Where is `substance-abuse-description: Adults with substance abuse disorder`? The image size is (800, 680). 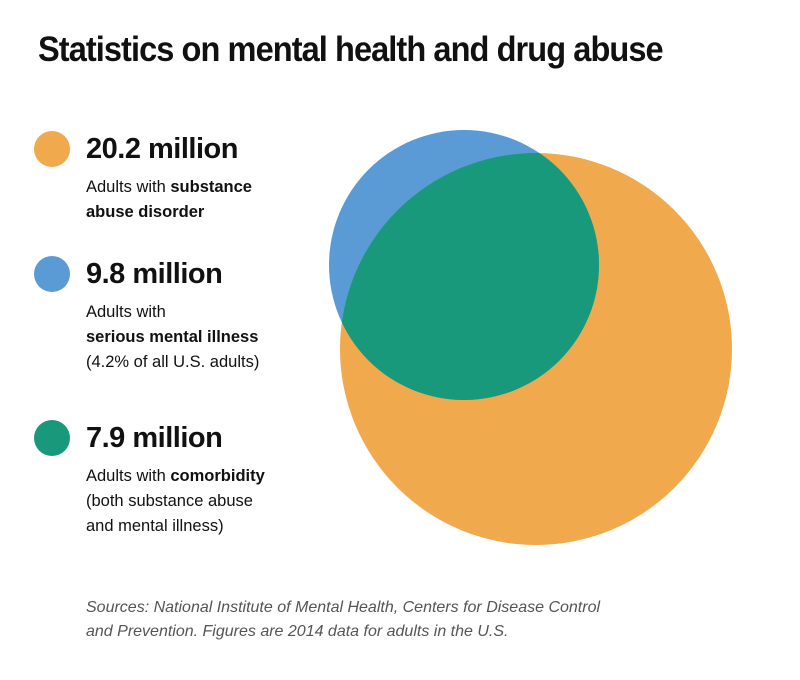 substance-abuse-description: Adults with substance abuse disorder is located at coordinates (216, 200).